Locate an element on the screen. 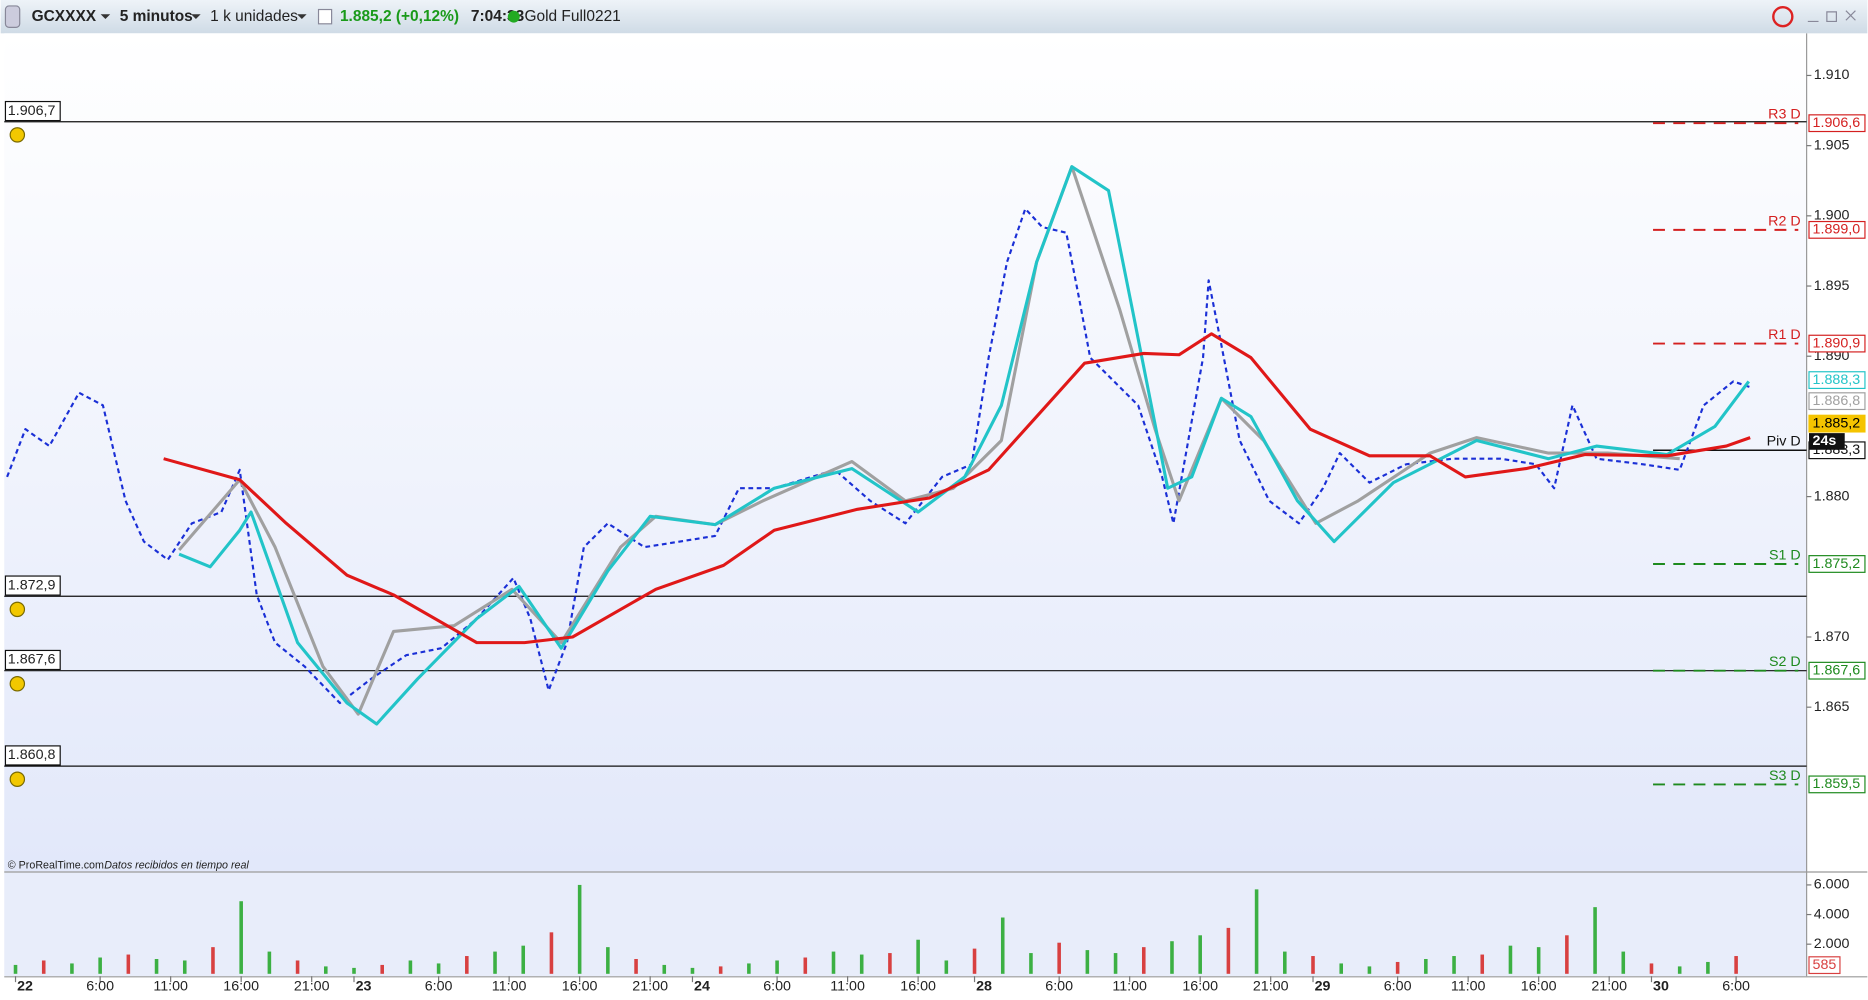 The width and height of the screenshot is (1868, 1000). alert-label: 1.872,9 is located at coordinates (32, 585).